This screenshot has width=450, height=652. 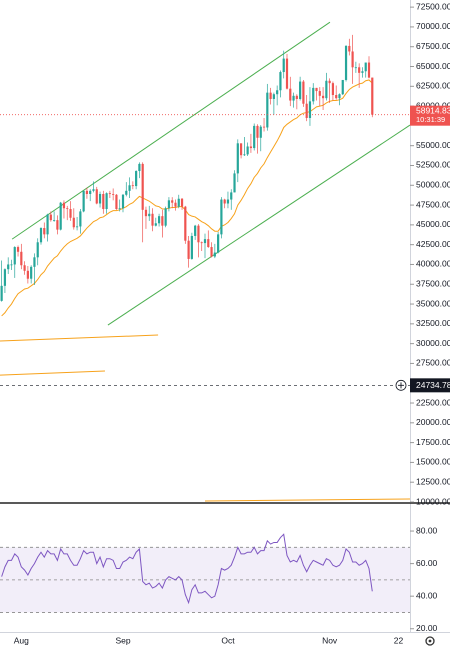 I want to click on price-tick-label: 15000.00, so click(x=433, y=462).